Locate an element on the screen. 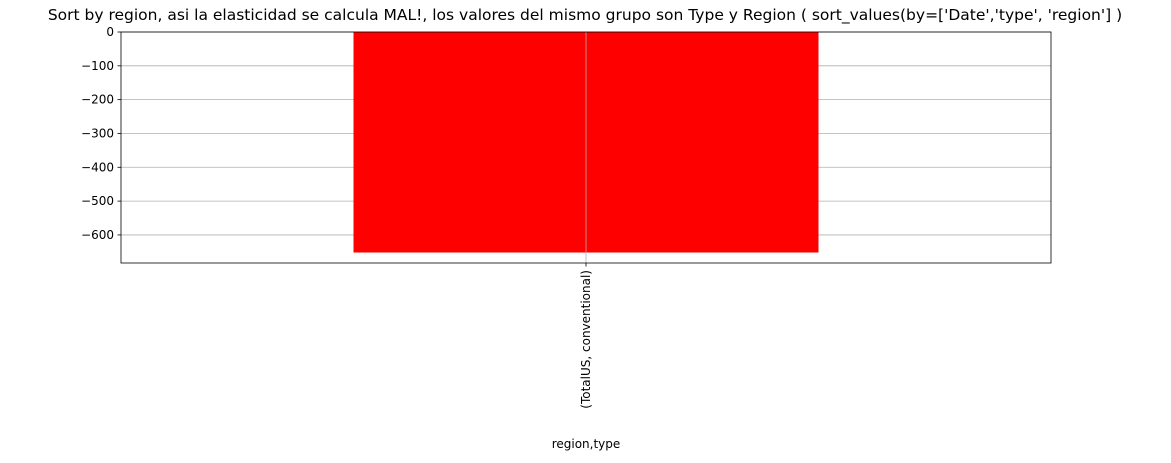  x-tick-label: (TotalUS, conventional) is located at coordinates (586, 339).